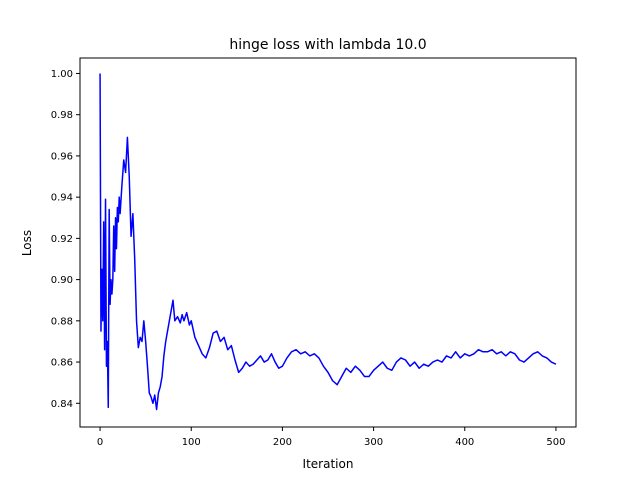 The image size is (640, 484). Describe the element at coordinates (62, 280) in the screenshot. I see `y-tick-label: 0.90` at that location.